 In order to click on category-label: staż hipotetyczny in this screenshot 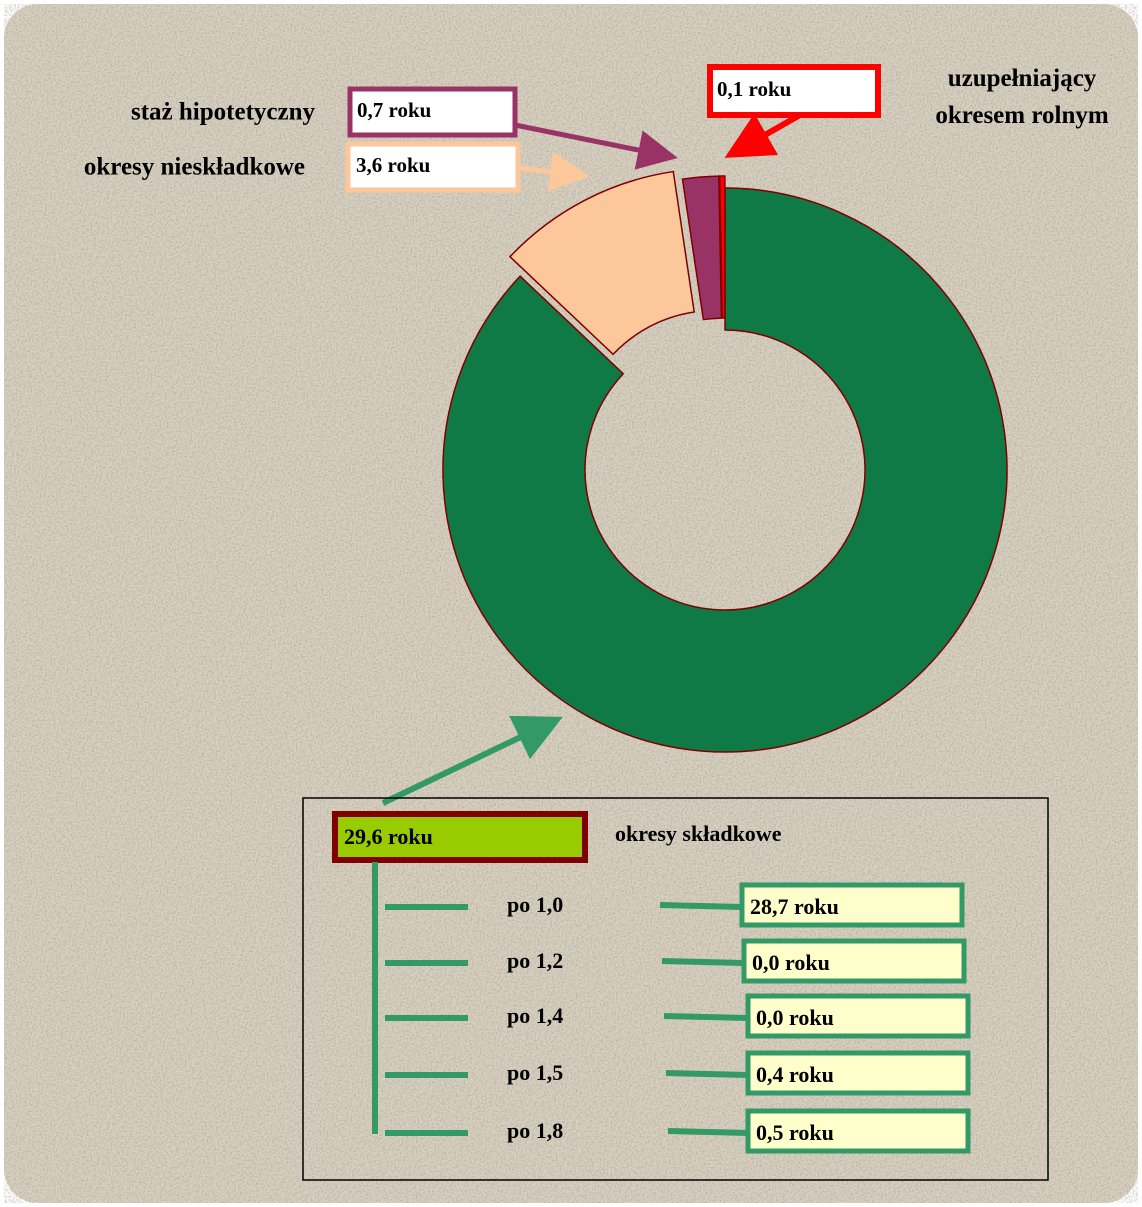, I will do `click(223, 112)`.